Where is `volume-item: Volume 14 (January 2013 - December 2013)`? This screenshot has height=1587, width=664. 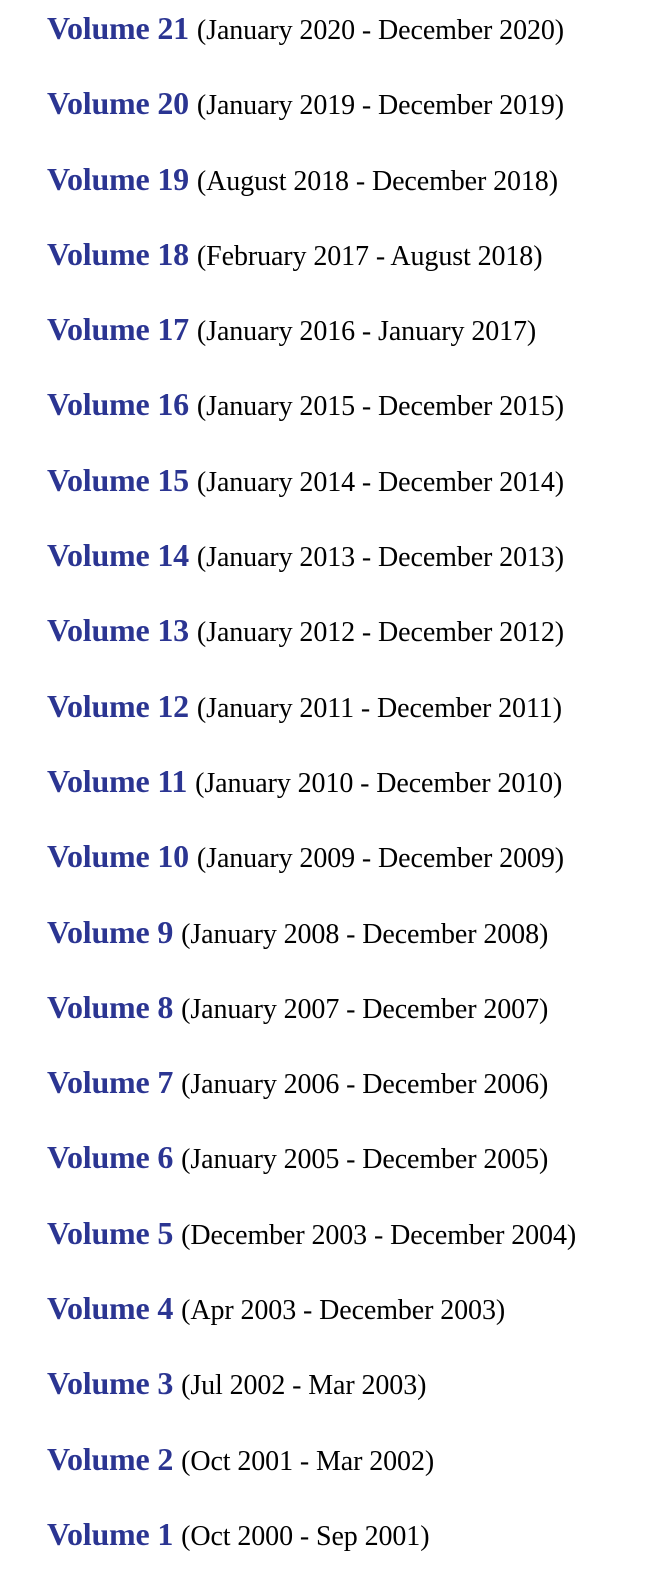 volume-item: Volume 14 (January 2013 - December 2013) is located at coordinates (311, 570).